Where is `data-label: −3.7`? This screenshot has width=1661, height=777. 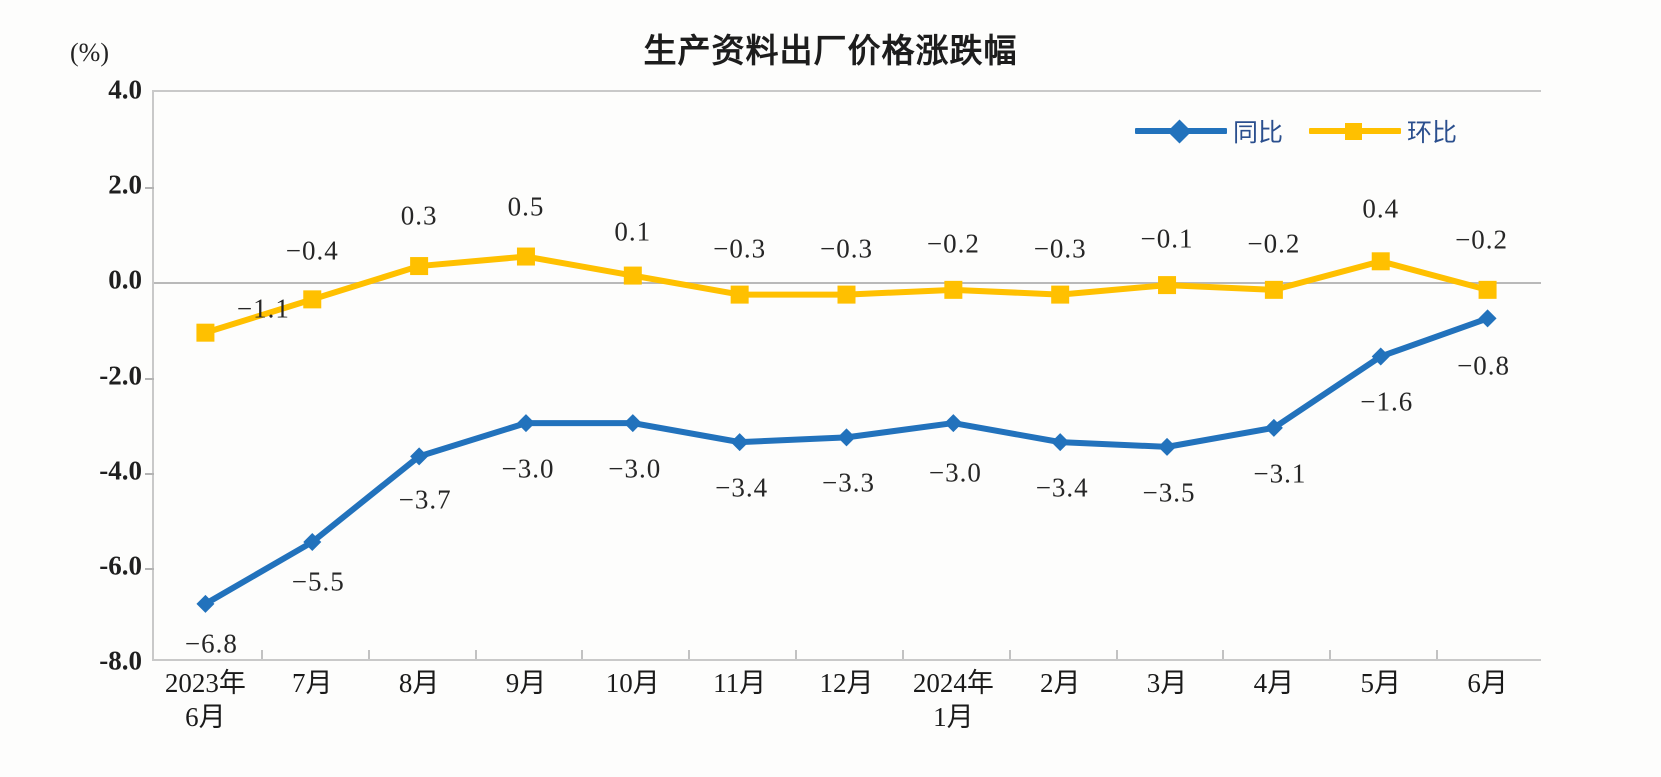
data-label: −3.7 is located at coordinates (425, 499).